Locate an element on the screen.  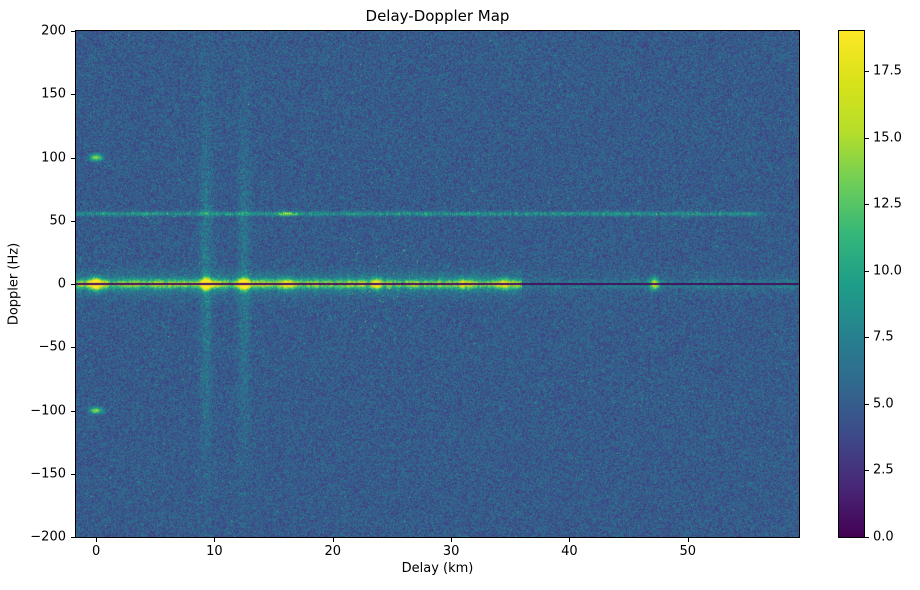
colorbar-tick-label: 15.0 is located at coordinates (887, 138).